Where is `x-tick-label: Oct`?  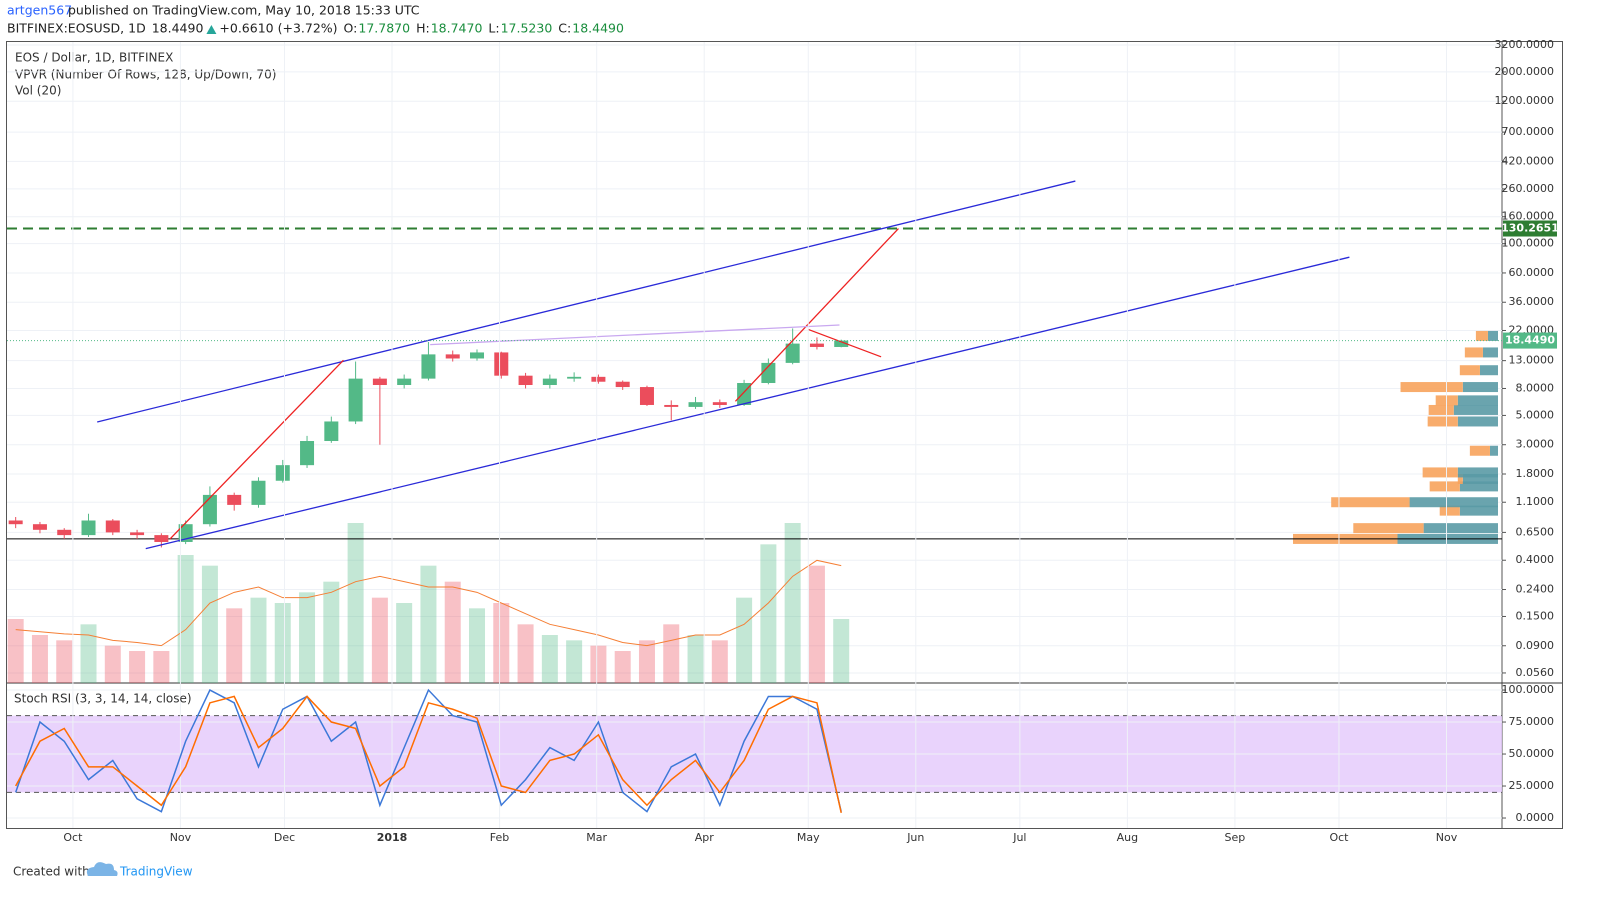 x-tick-label: Oct is located at coordinates (1339, 837).